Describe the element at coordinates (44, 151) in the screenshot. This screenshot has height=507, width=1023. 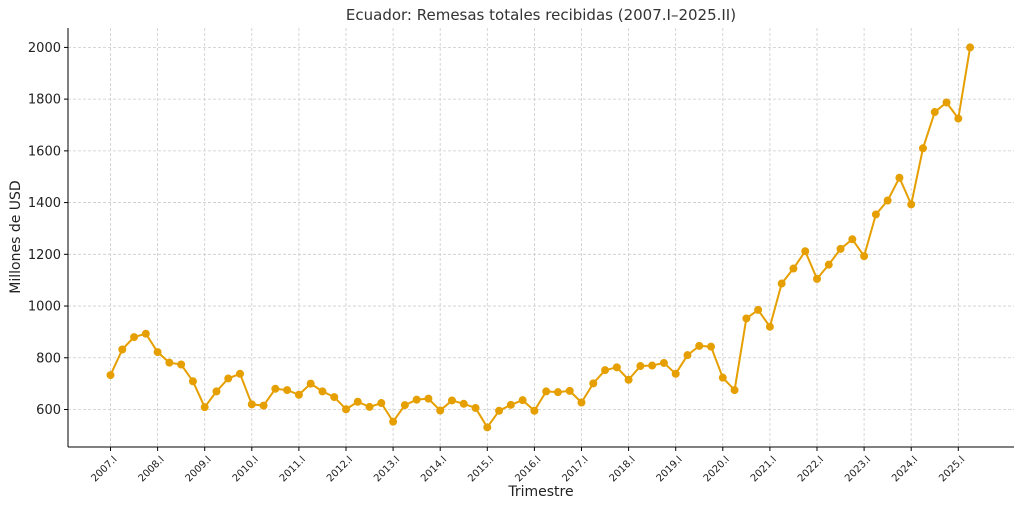
I see `y-tick-label: 1600` at that location.